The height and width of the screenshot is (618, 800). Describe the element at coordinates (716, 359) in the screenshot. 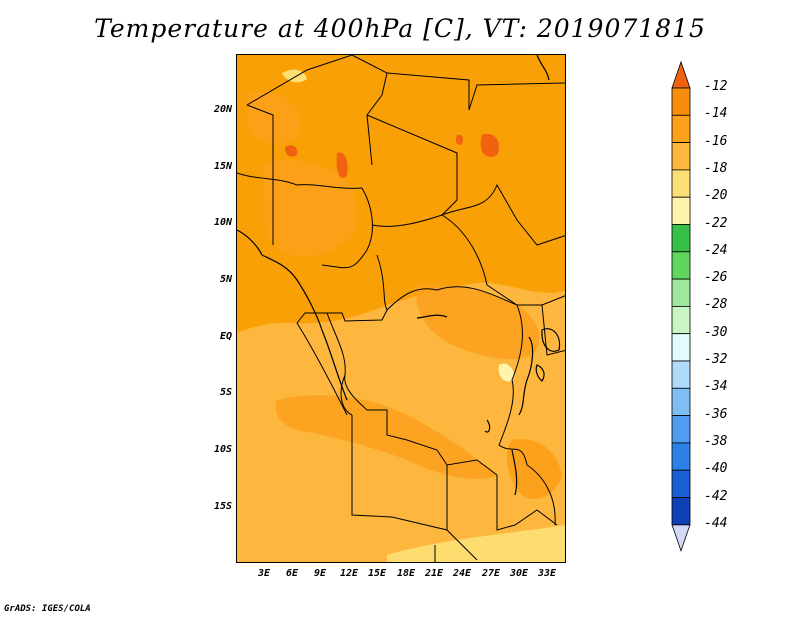

I see `colorbar-tick-label: -32` at that location.